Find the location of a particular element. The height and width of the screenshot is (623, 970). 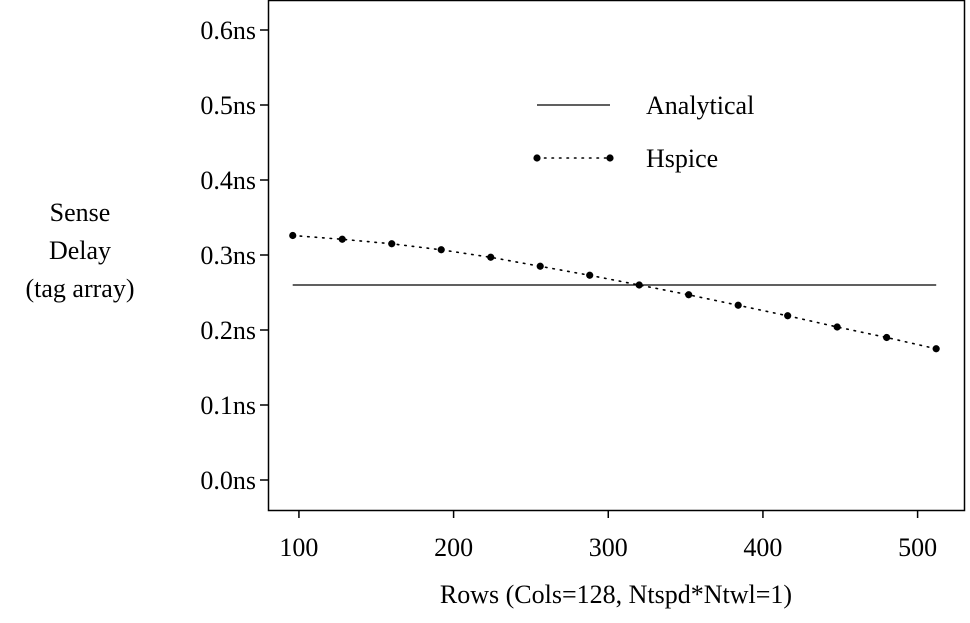

x-axis-label: Rows (Cols=128, Ntspd*Ntwl=1) is located at coordinates (616, 594).